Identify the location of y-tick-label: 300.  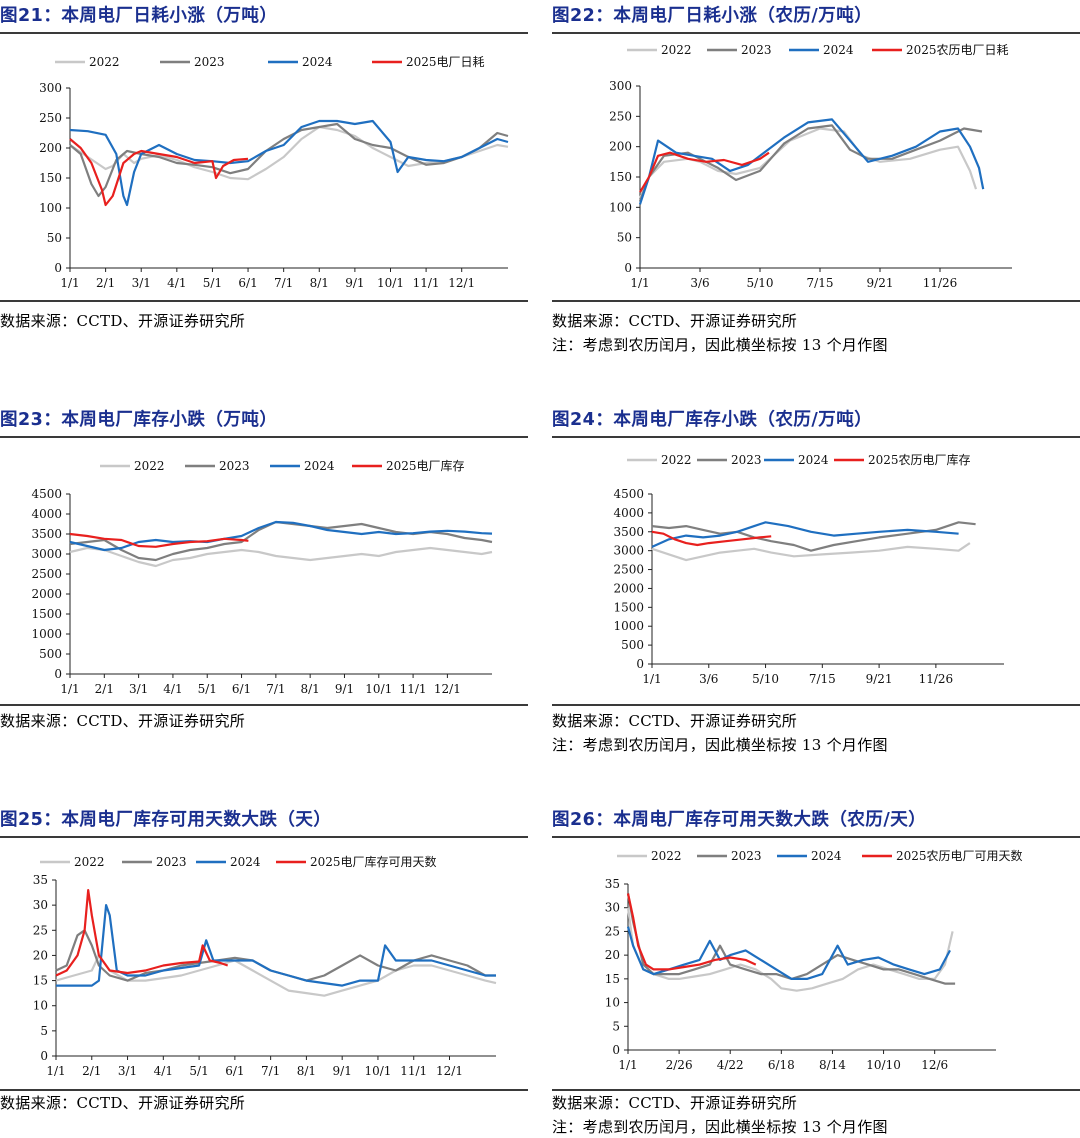
(620, 86).